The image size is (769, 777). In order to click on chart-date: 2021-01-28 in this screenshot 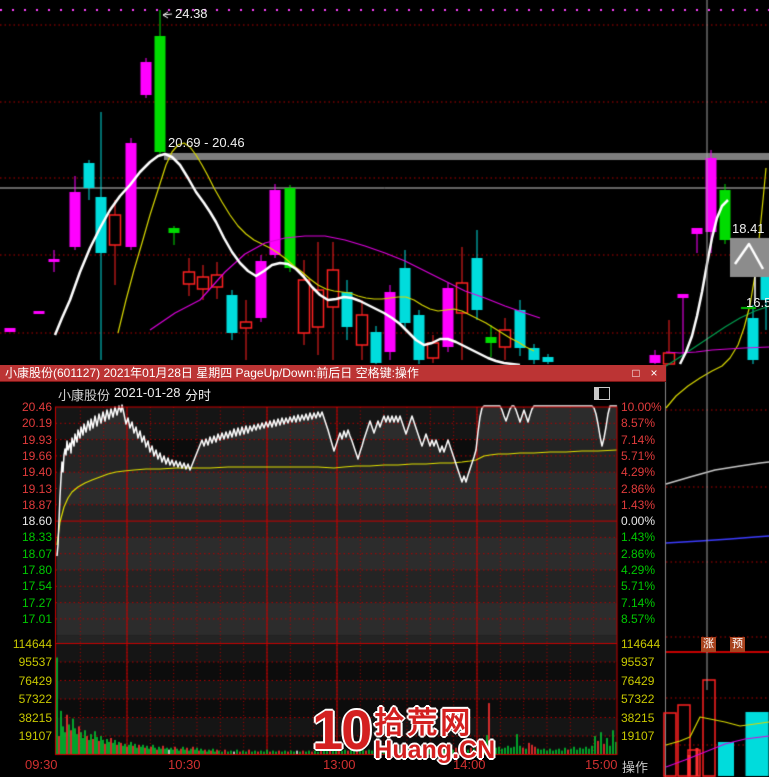, I will do `click(147, 392)`.